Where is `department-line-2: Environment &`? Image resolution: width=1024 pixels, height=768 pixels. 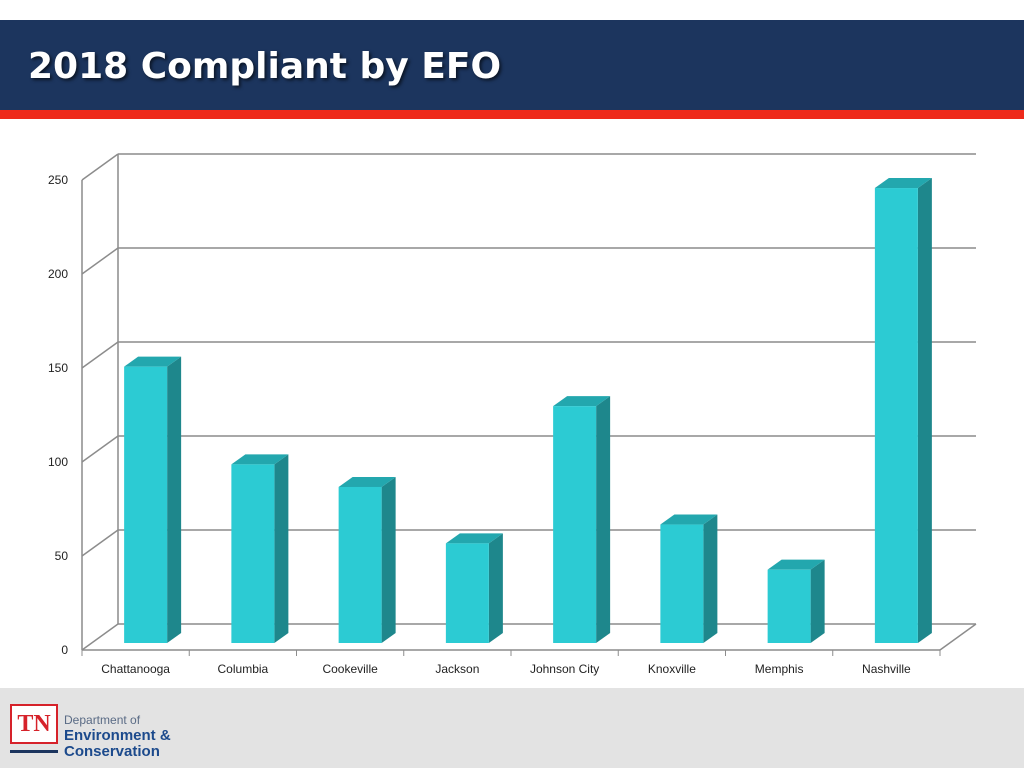 department-line-2: Environment & is located at coordinates (117, 735).